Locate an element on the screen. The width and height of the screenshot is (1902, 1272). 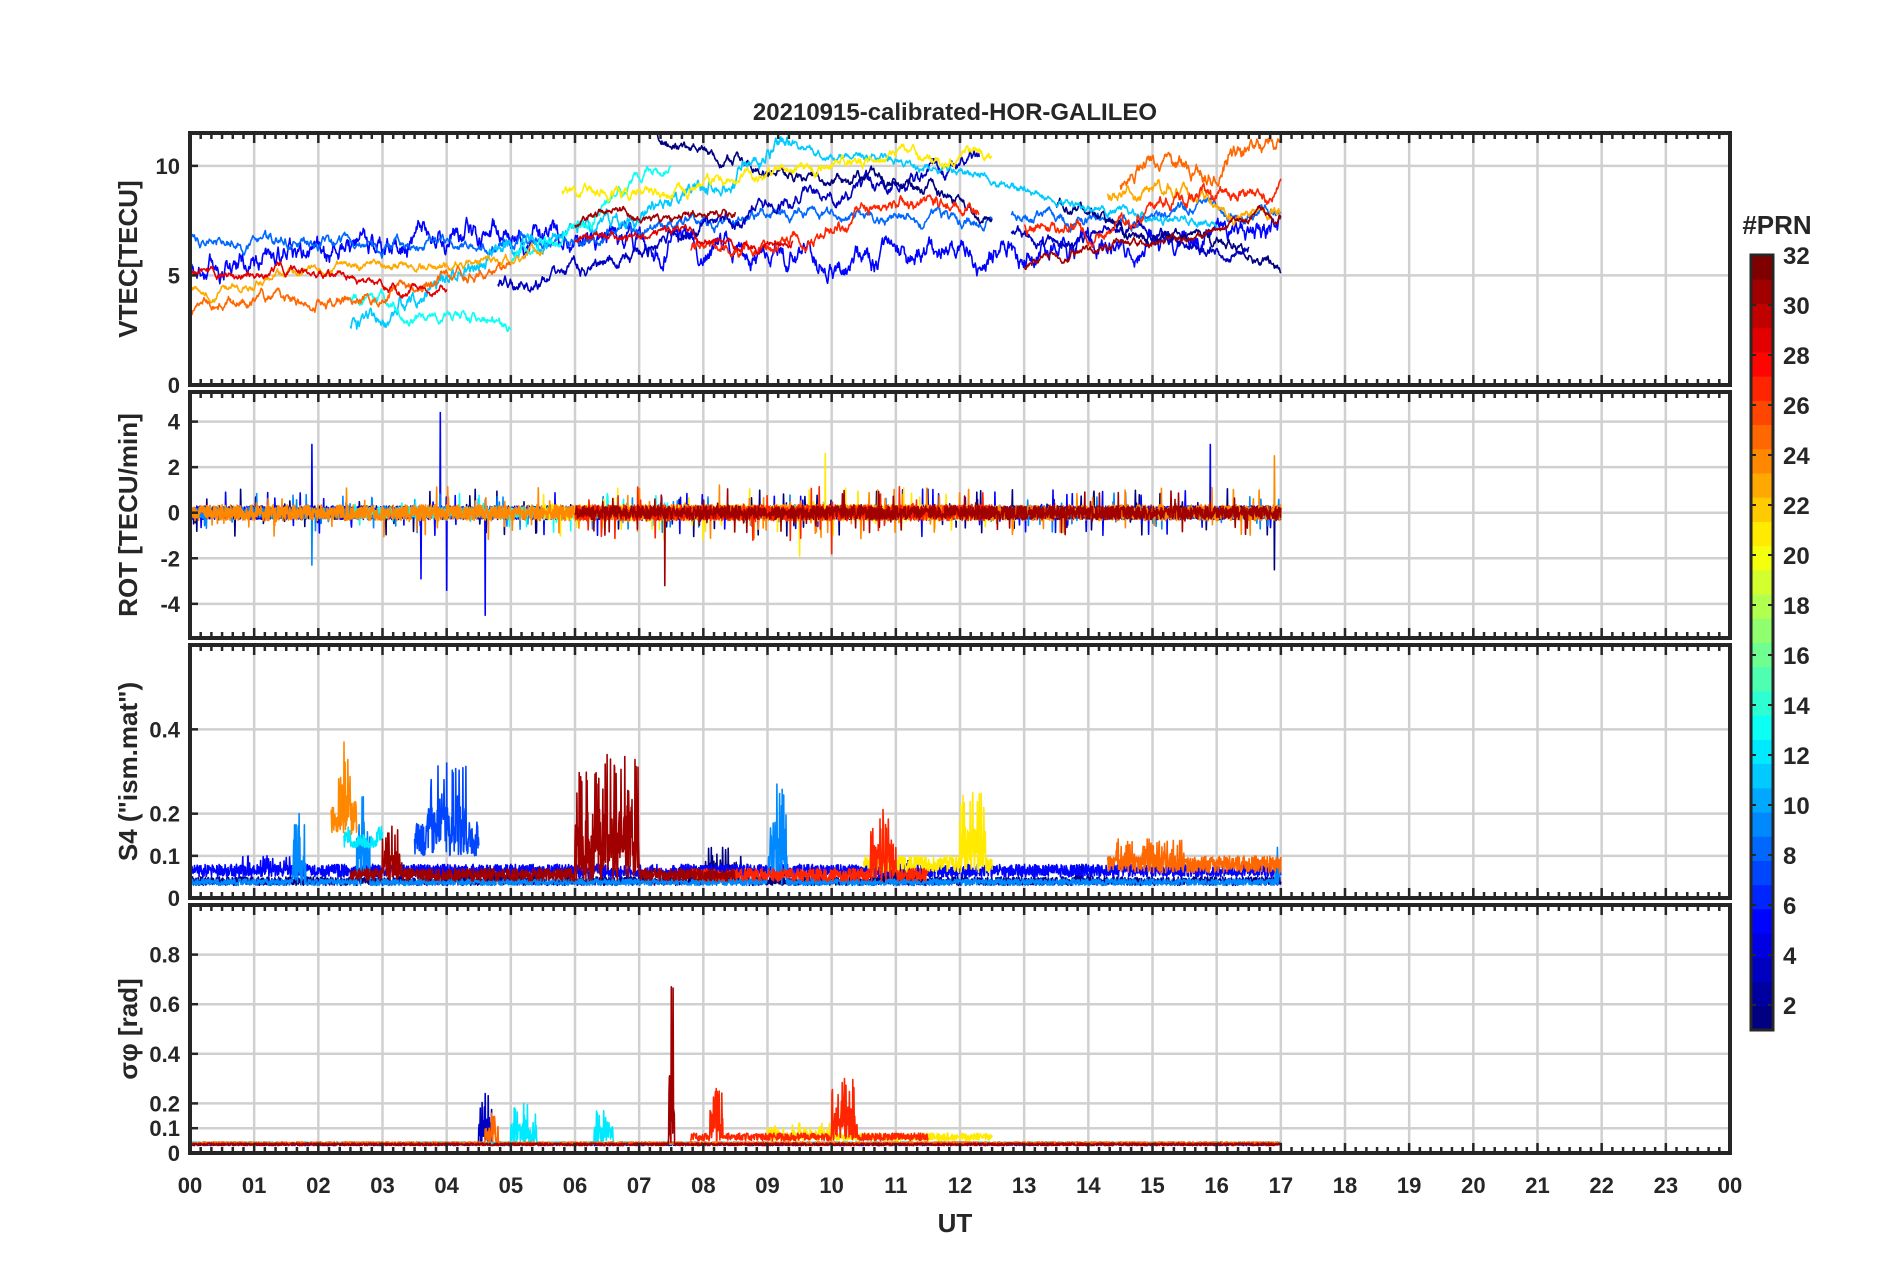
y-tick-label: 5 is located at coordinates (174, 275).